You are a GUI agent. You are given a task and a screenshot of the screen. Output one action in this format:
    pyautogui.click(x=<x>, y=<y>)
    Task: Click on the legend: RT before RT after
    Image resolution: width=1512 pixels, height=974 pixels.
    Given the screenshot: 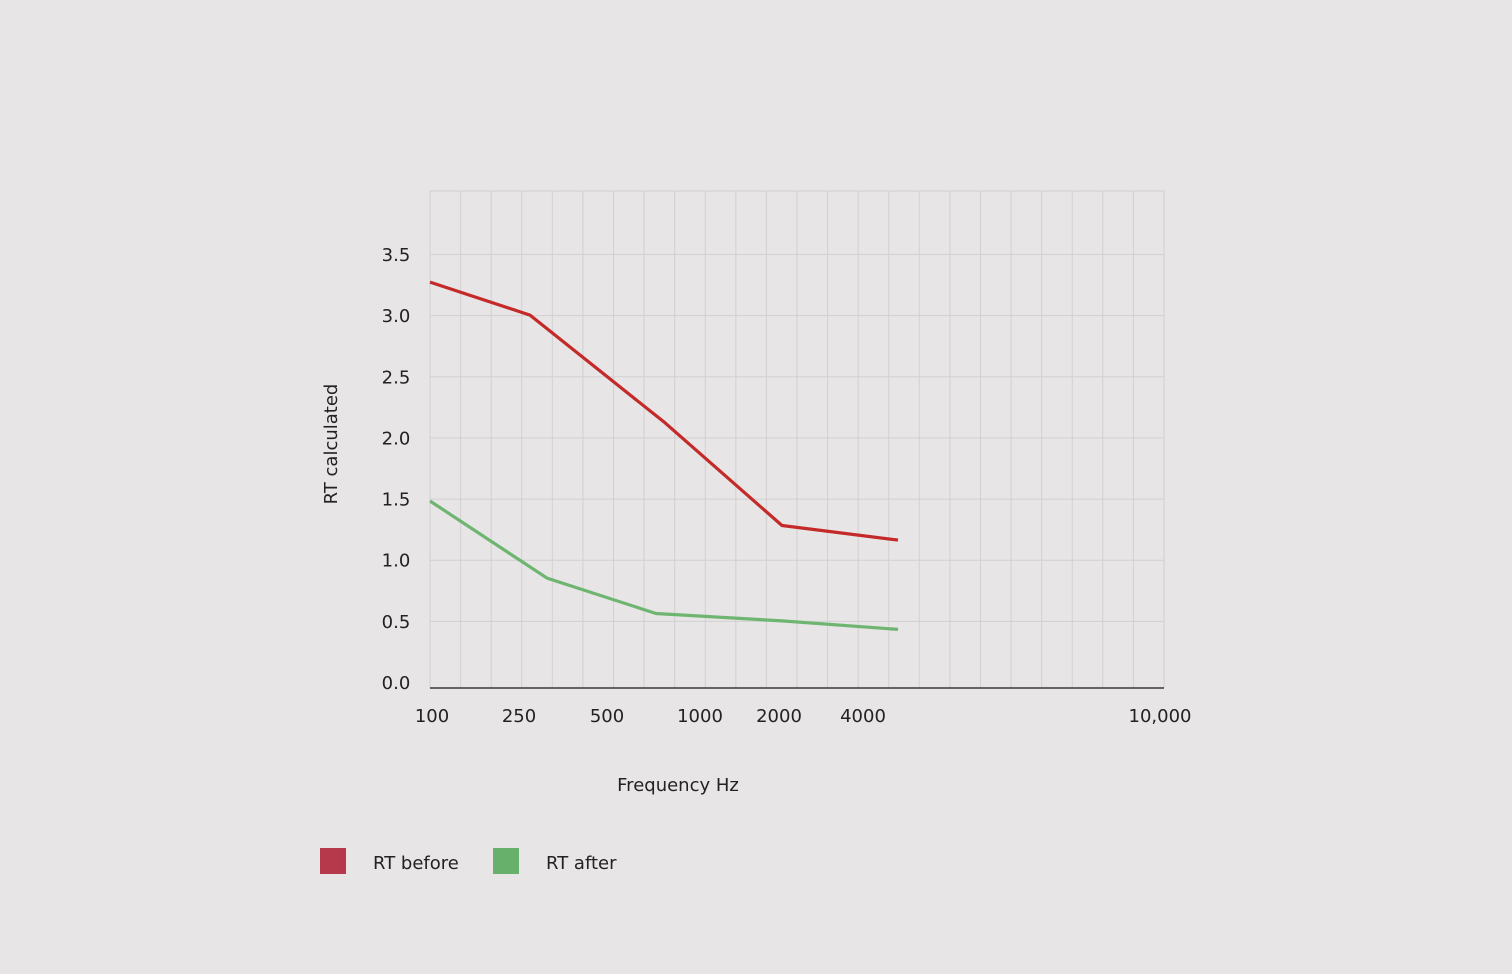 What is the action you would take?
    pyautogui.click(x=468, y=861)
    